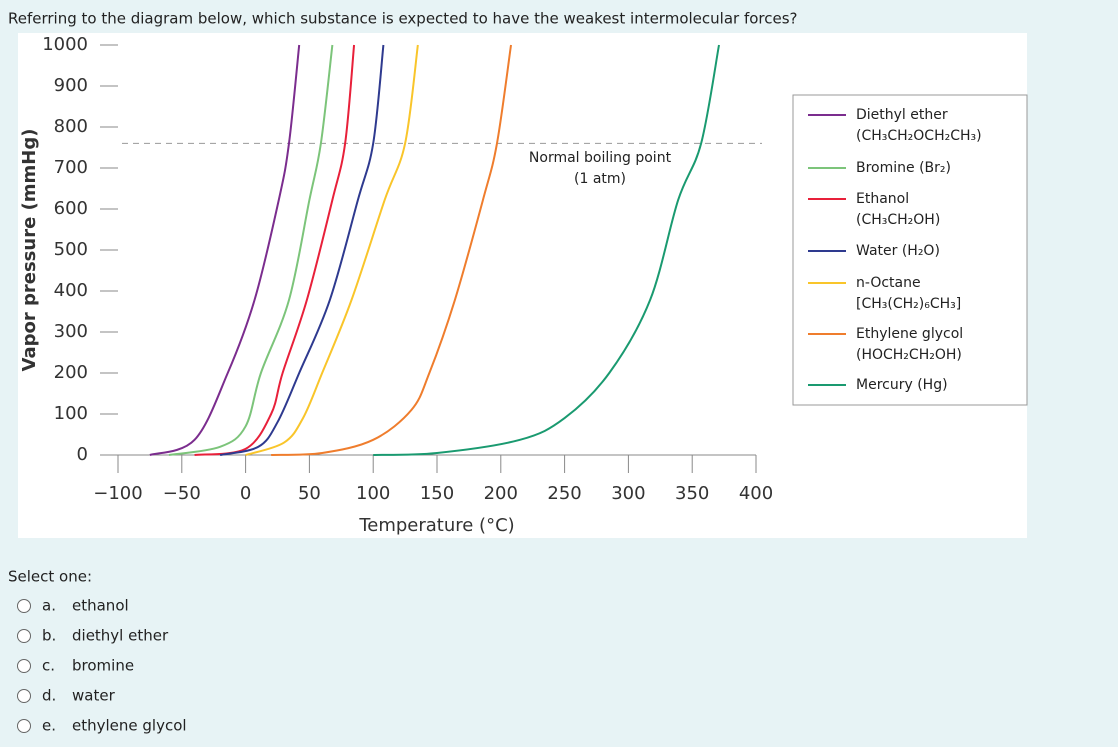  What do you see at coordinates (117, 493) in the screenshot?
I see `x-tick-label: −100` at bounding box center [117, 493].